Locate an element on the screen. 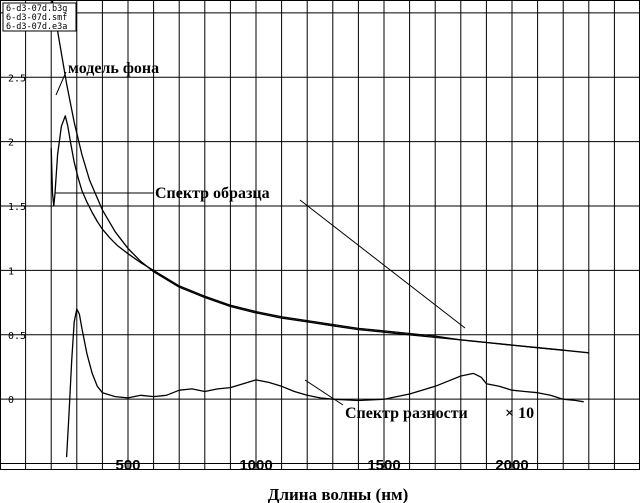  y-tick-label: 2 is located at coordinates (11, 143).